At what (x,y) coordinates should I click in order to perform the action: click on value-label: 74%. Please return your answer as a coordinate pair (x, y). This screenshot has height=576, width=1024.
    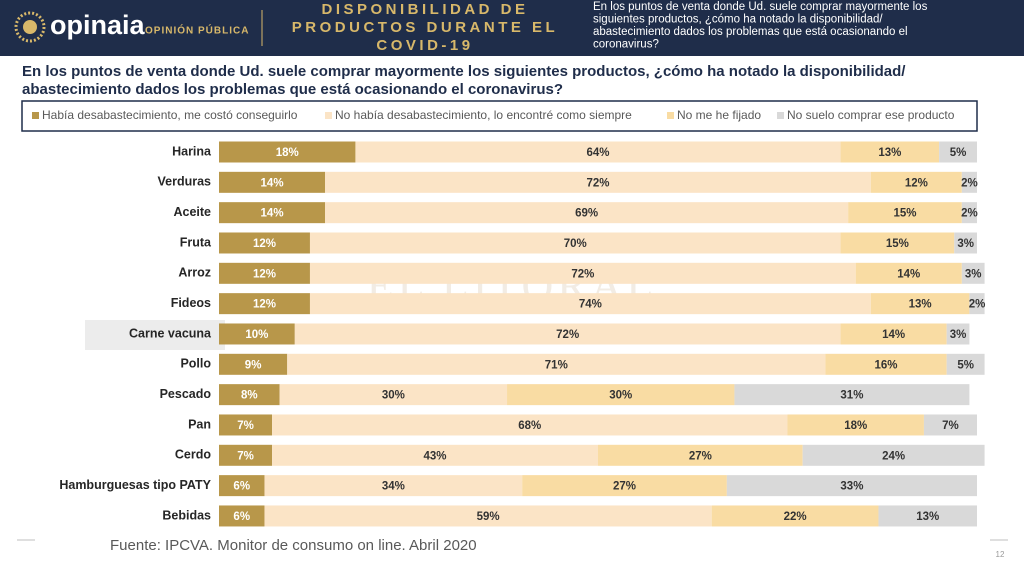
    Looking at the image, I should click on (590, 305).